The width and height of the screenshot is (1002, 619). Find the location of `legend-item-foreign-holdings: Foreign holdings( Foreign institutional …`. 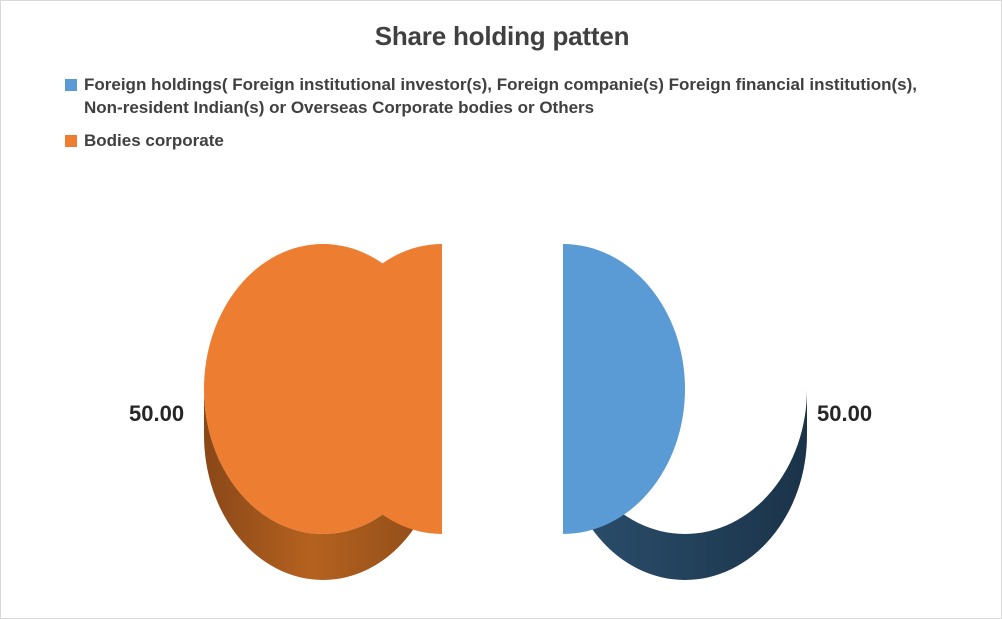

legend-item-foreign-holdings: Foreign holdings( Foreign institutional … is located at coordinates (515, 96).